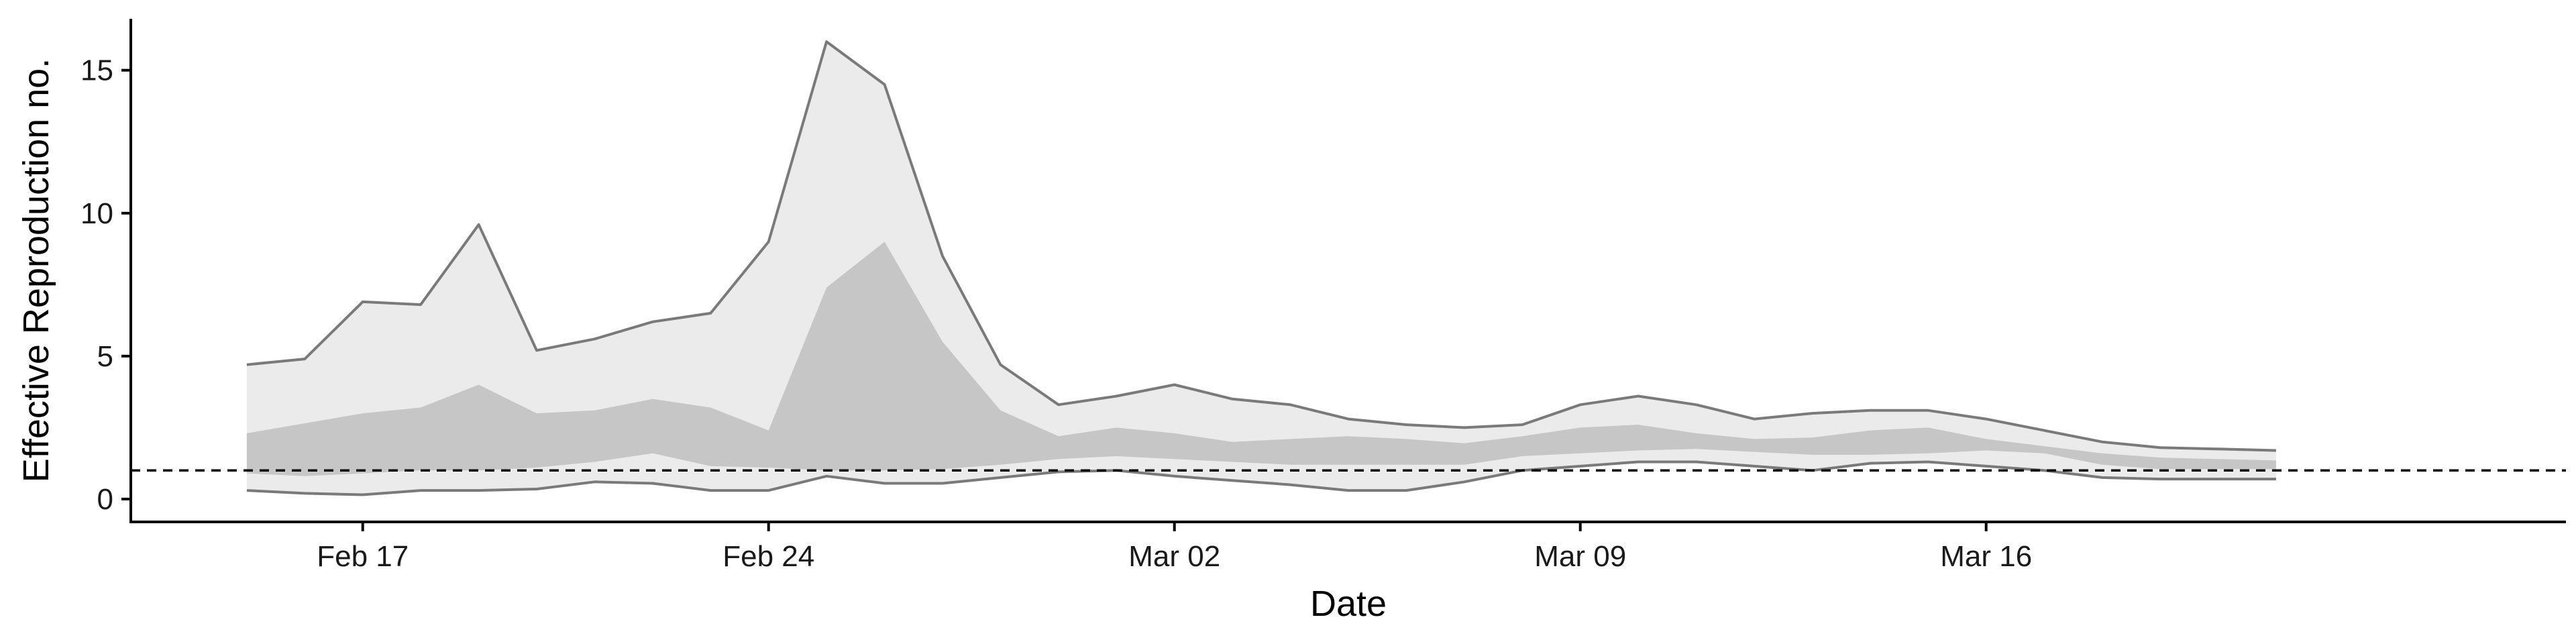 This screenshot has width=2576, height=644. What do you see at coordinates (363, 556) in the screenshot?
I see `x-tick-label: Feb 17` at bounding box center [363, 556].